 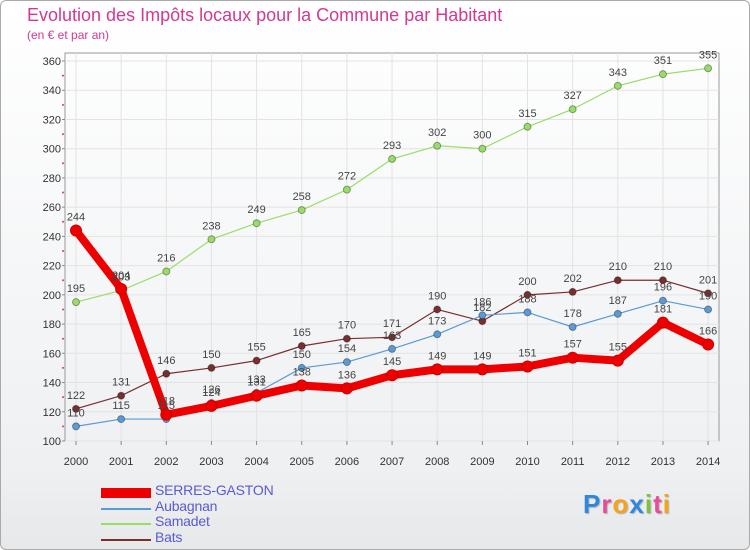 I want to click on legend-label: Samadet, so click(x=182, y=521).